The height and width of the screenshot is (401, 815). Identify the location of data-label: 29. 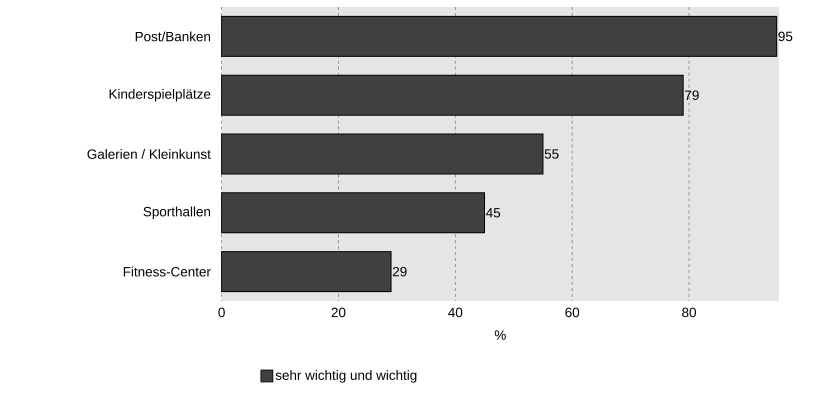
(399, 271).